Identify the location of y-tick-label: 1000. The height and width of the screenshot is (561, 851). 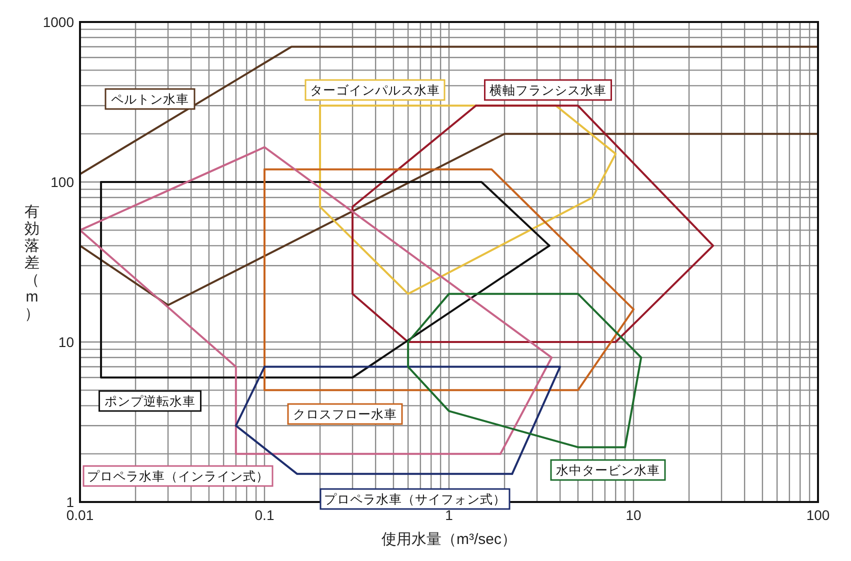
(58, 22).